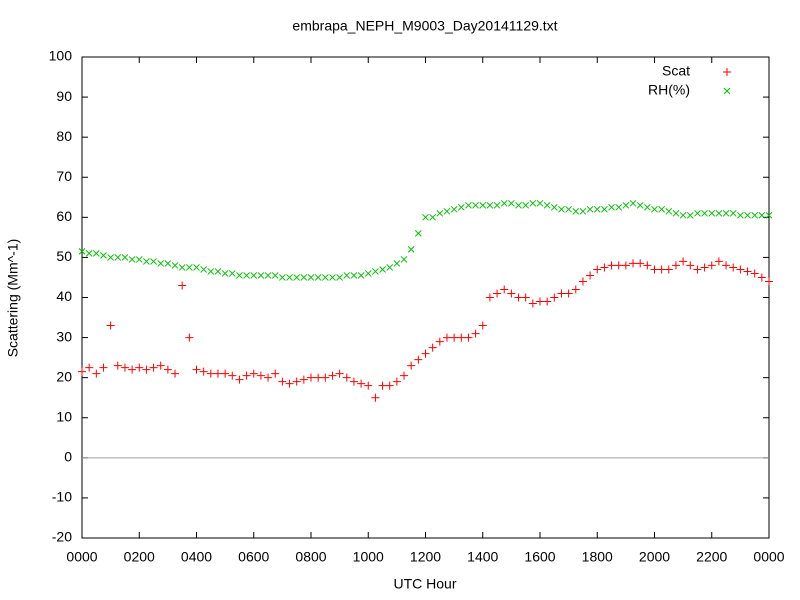 Image resolution: width=800 pixels, height=600 pixels. I want to click on x-tick-label: 1200, so click(425, 557).